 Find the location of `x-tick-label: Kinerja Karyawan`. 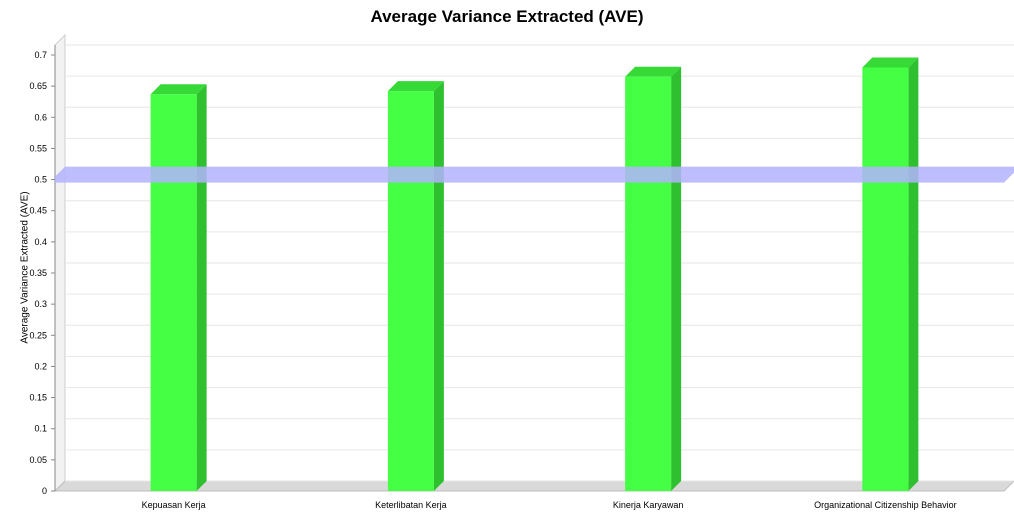

x-tick-label: Kinerja Karyawan is located at coordinates (648, 505).